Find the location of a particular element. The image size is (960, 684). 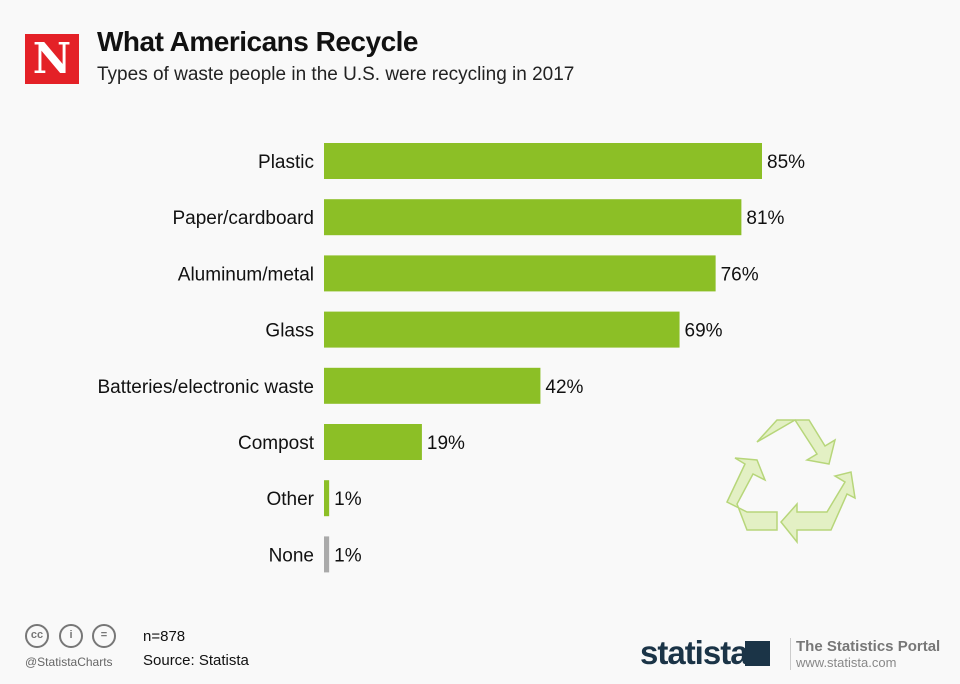

category-label: Glass is located at coordinates (289, 331).